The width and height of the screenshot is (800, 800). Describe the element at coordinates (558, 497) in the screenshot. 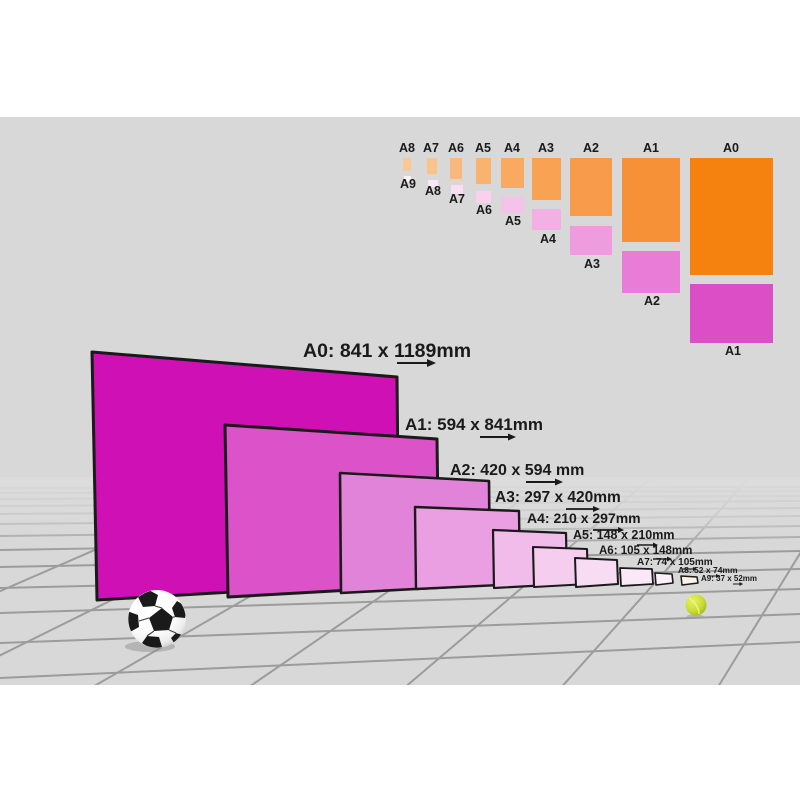

I see `sheet-a3-label: A3: 297 x 420mm` at that location.